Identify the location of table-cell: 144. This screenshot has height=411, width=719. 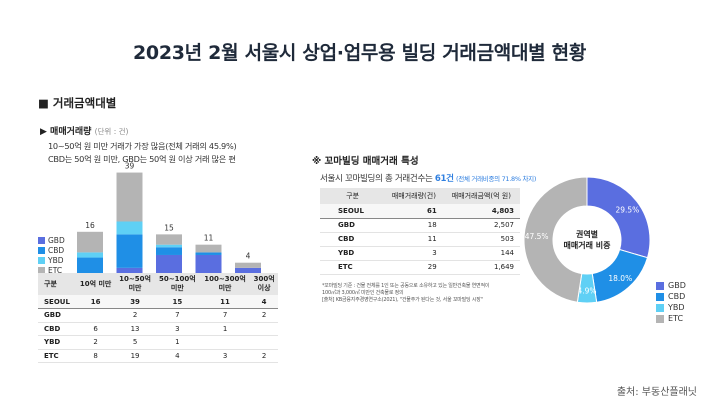
(481, 253).